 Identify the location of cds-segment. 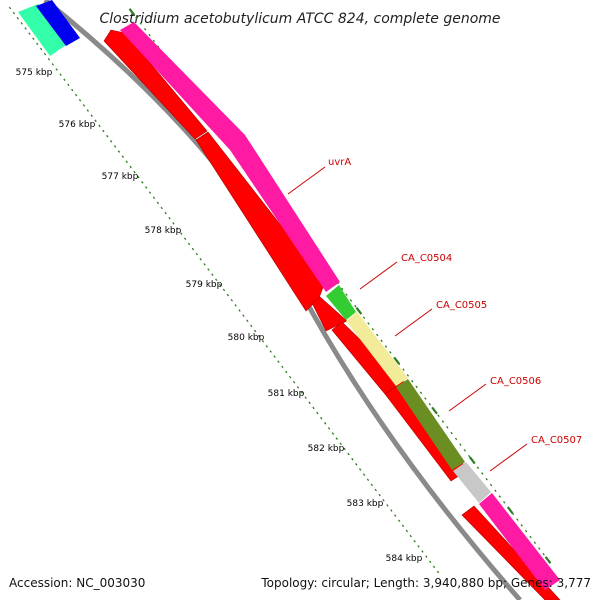
(260, 221).